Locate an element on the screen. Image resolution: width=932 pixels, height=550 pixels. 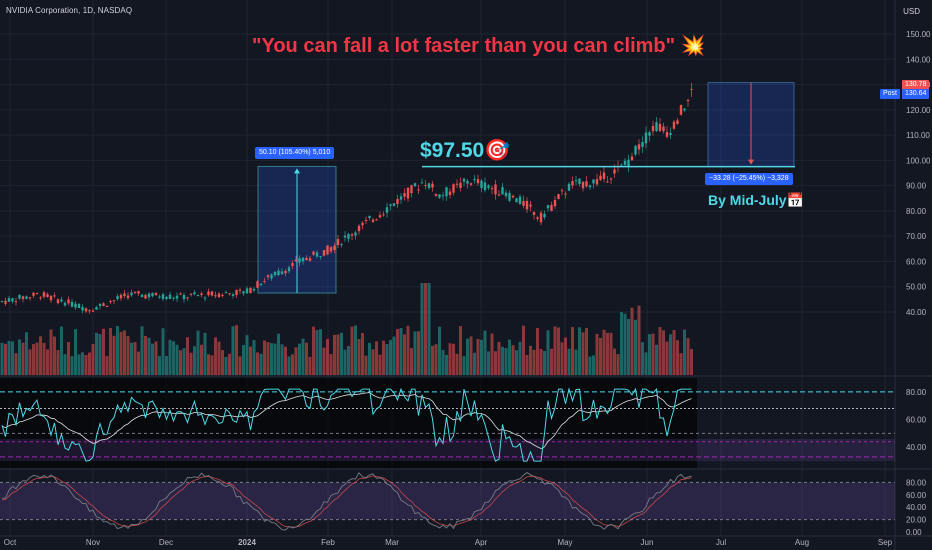
price-tick-label: 150.00 is located at coordinates (918, 34).